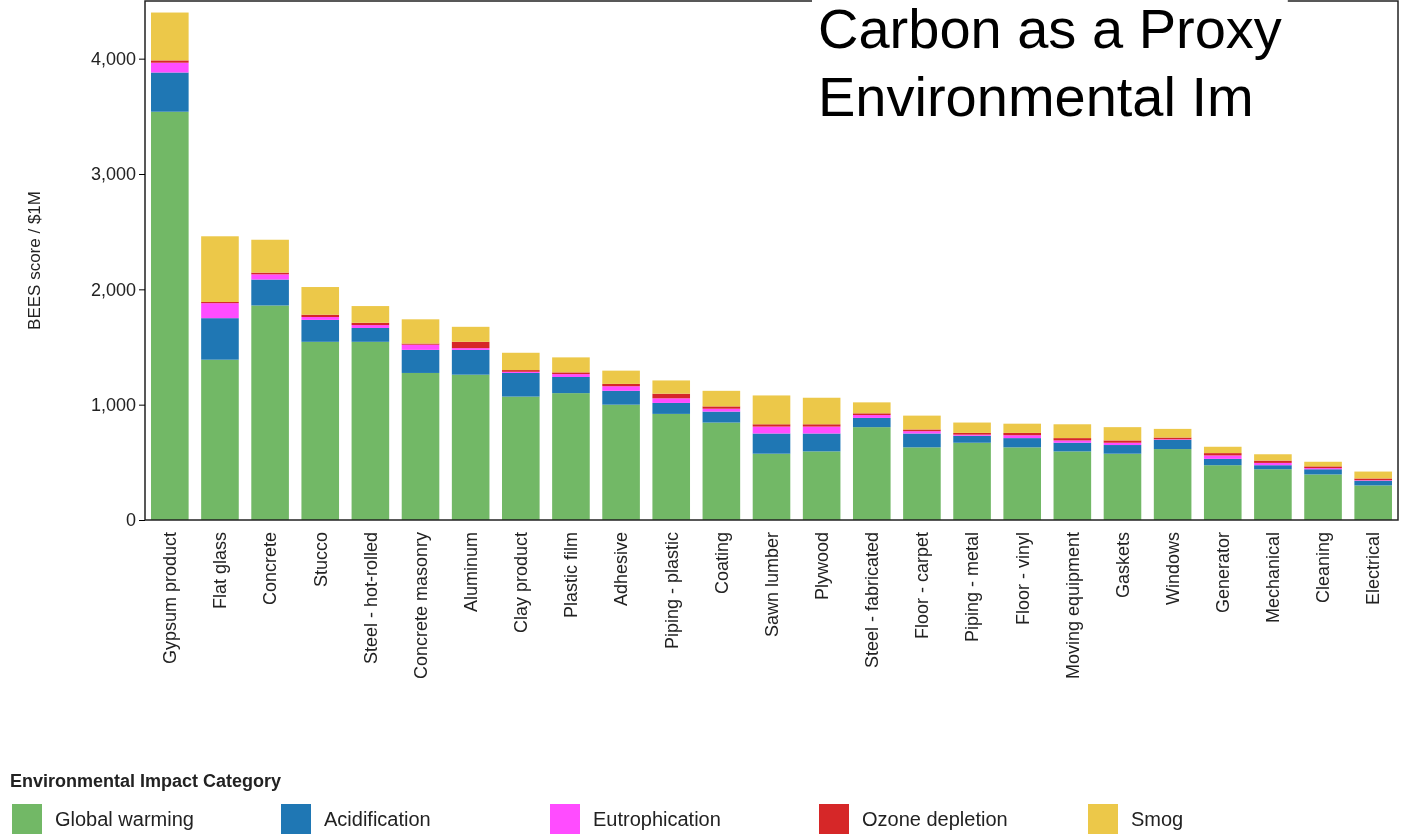 The width and height of the screenshot is (1401, 835). Describe the element at coordinates (1323, 568) in the screenshot. I see `x-tick-label: Cleaning` at that location.